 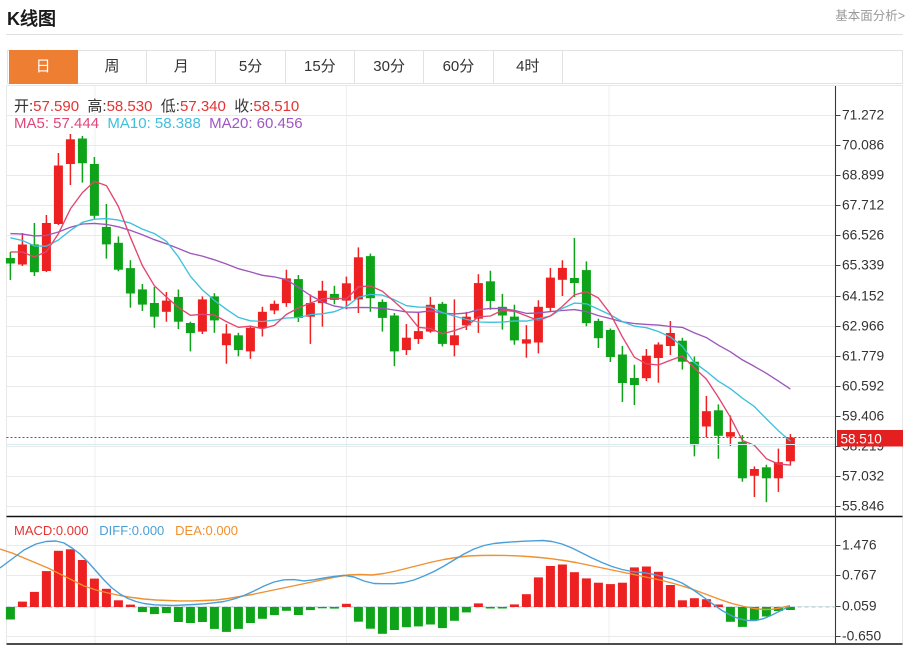 What do you see at coordinates (863, 115) in the screenshot?
I see `svg-text: 71.272` at bounding box center [863, 115].